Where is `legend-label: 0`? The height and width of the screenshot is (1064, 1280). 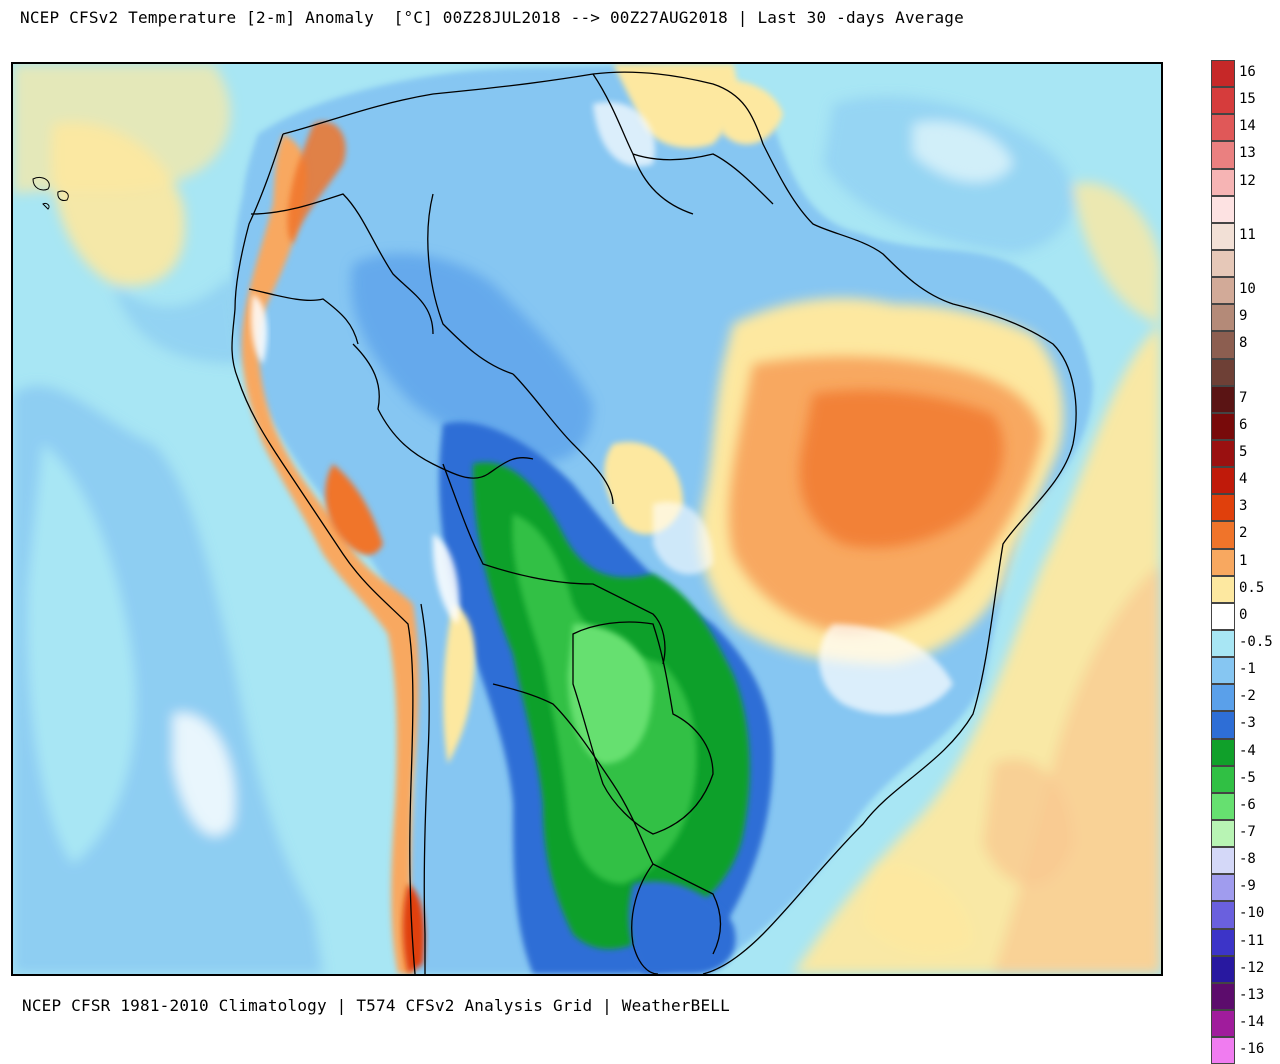 legend-label: 0 is located at coordinates (1243, 614).